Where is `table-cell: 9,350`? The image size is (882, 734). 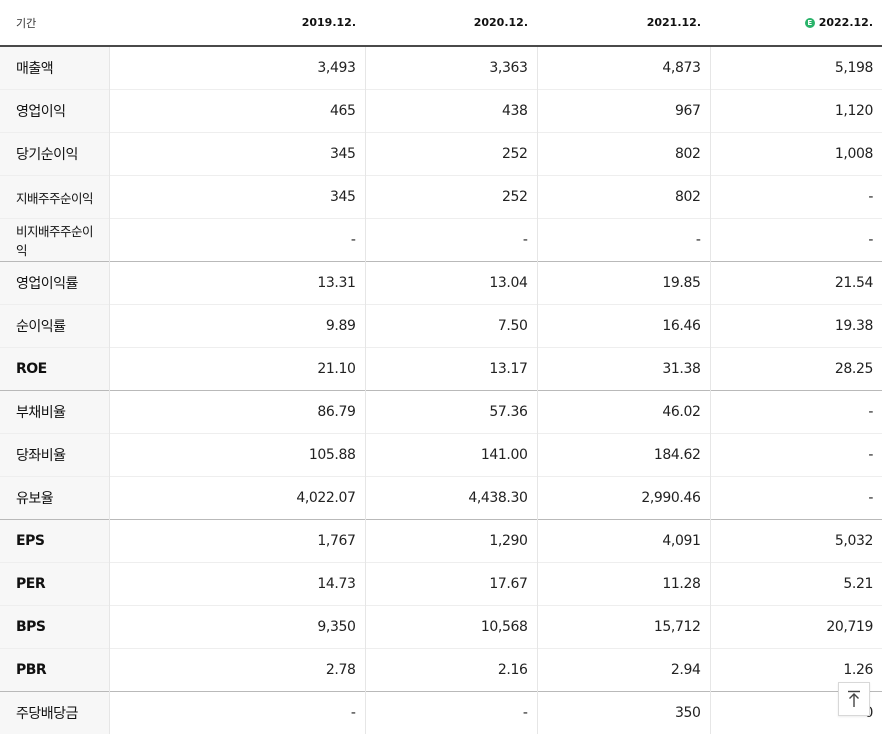 table-cell: 9,350 is located at coordinates (237, 627).